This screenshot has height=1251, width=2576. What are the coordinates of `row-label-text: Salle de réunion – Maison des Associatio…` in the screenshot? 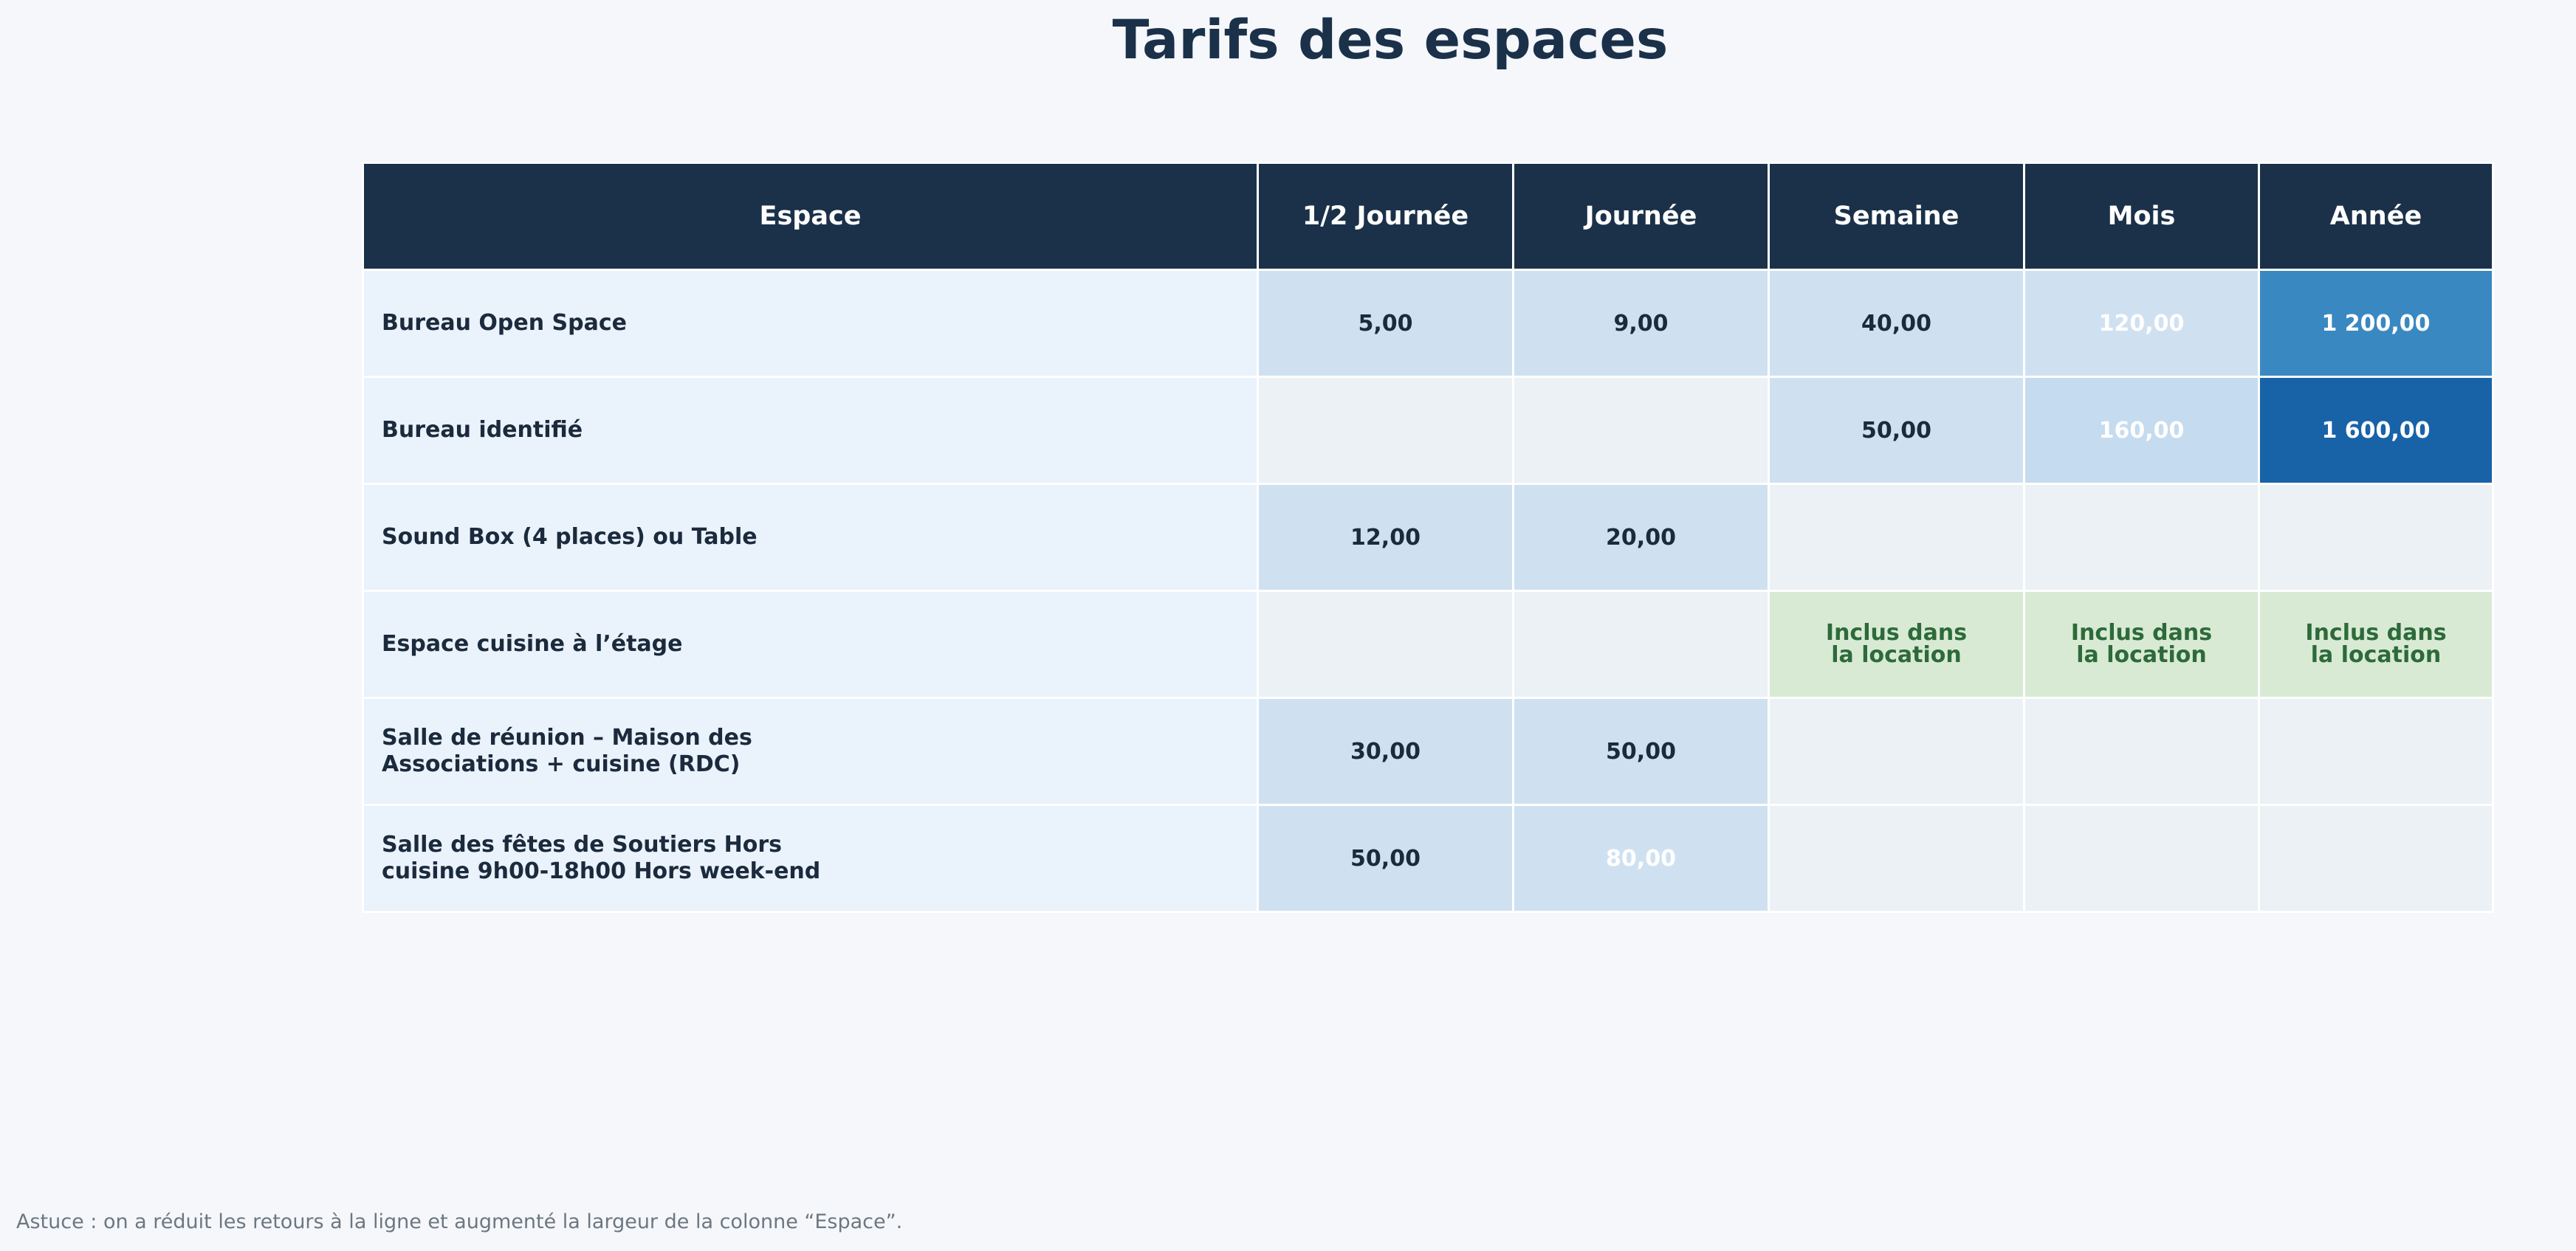 It's located at (567, 751).